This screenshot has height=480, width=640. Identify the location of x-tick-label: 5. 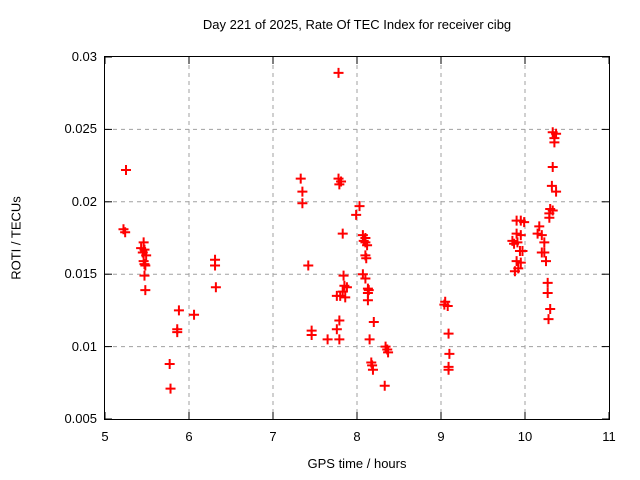
(105, 436).